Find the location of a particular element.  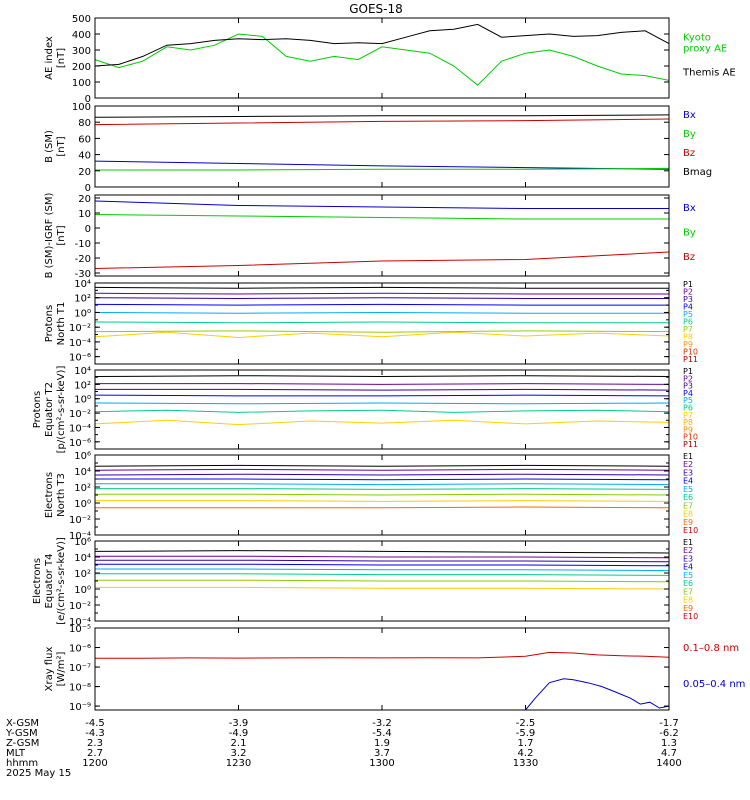

y-tick-label: 80 is located at coordinates (84, 123).